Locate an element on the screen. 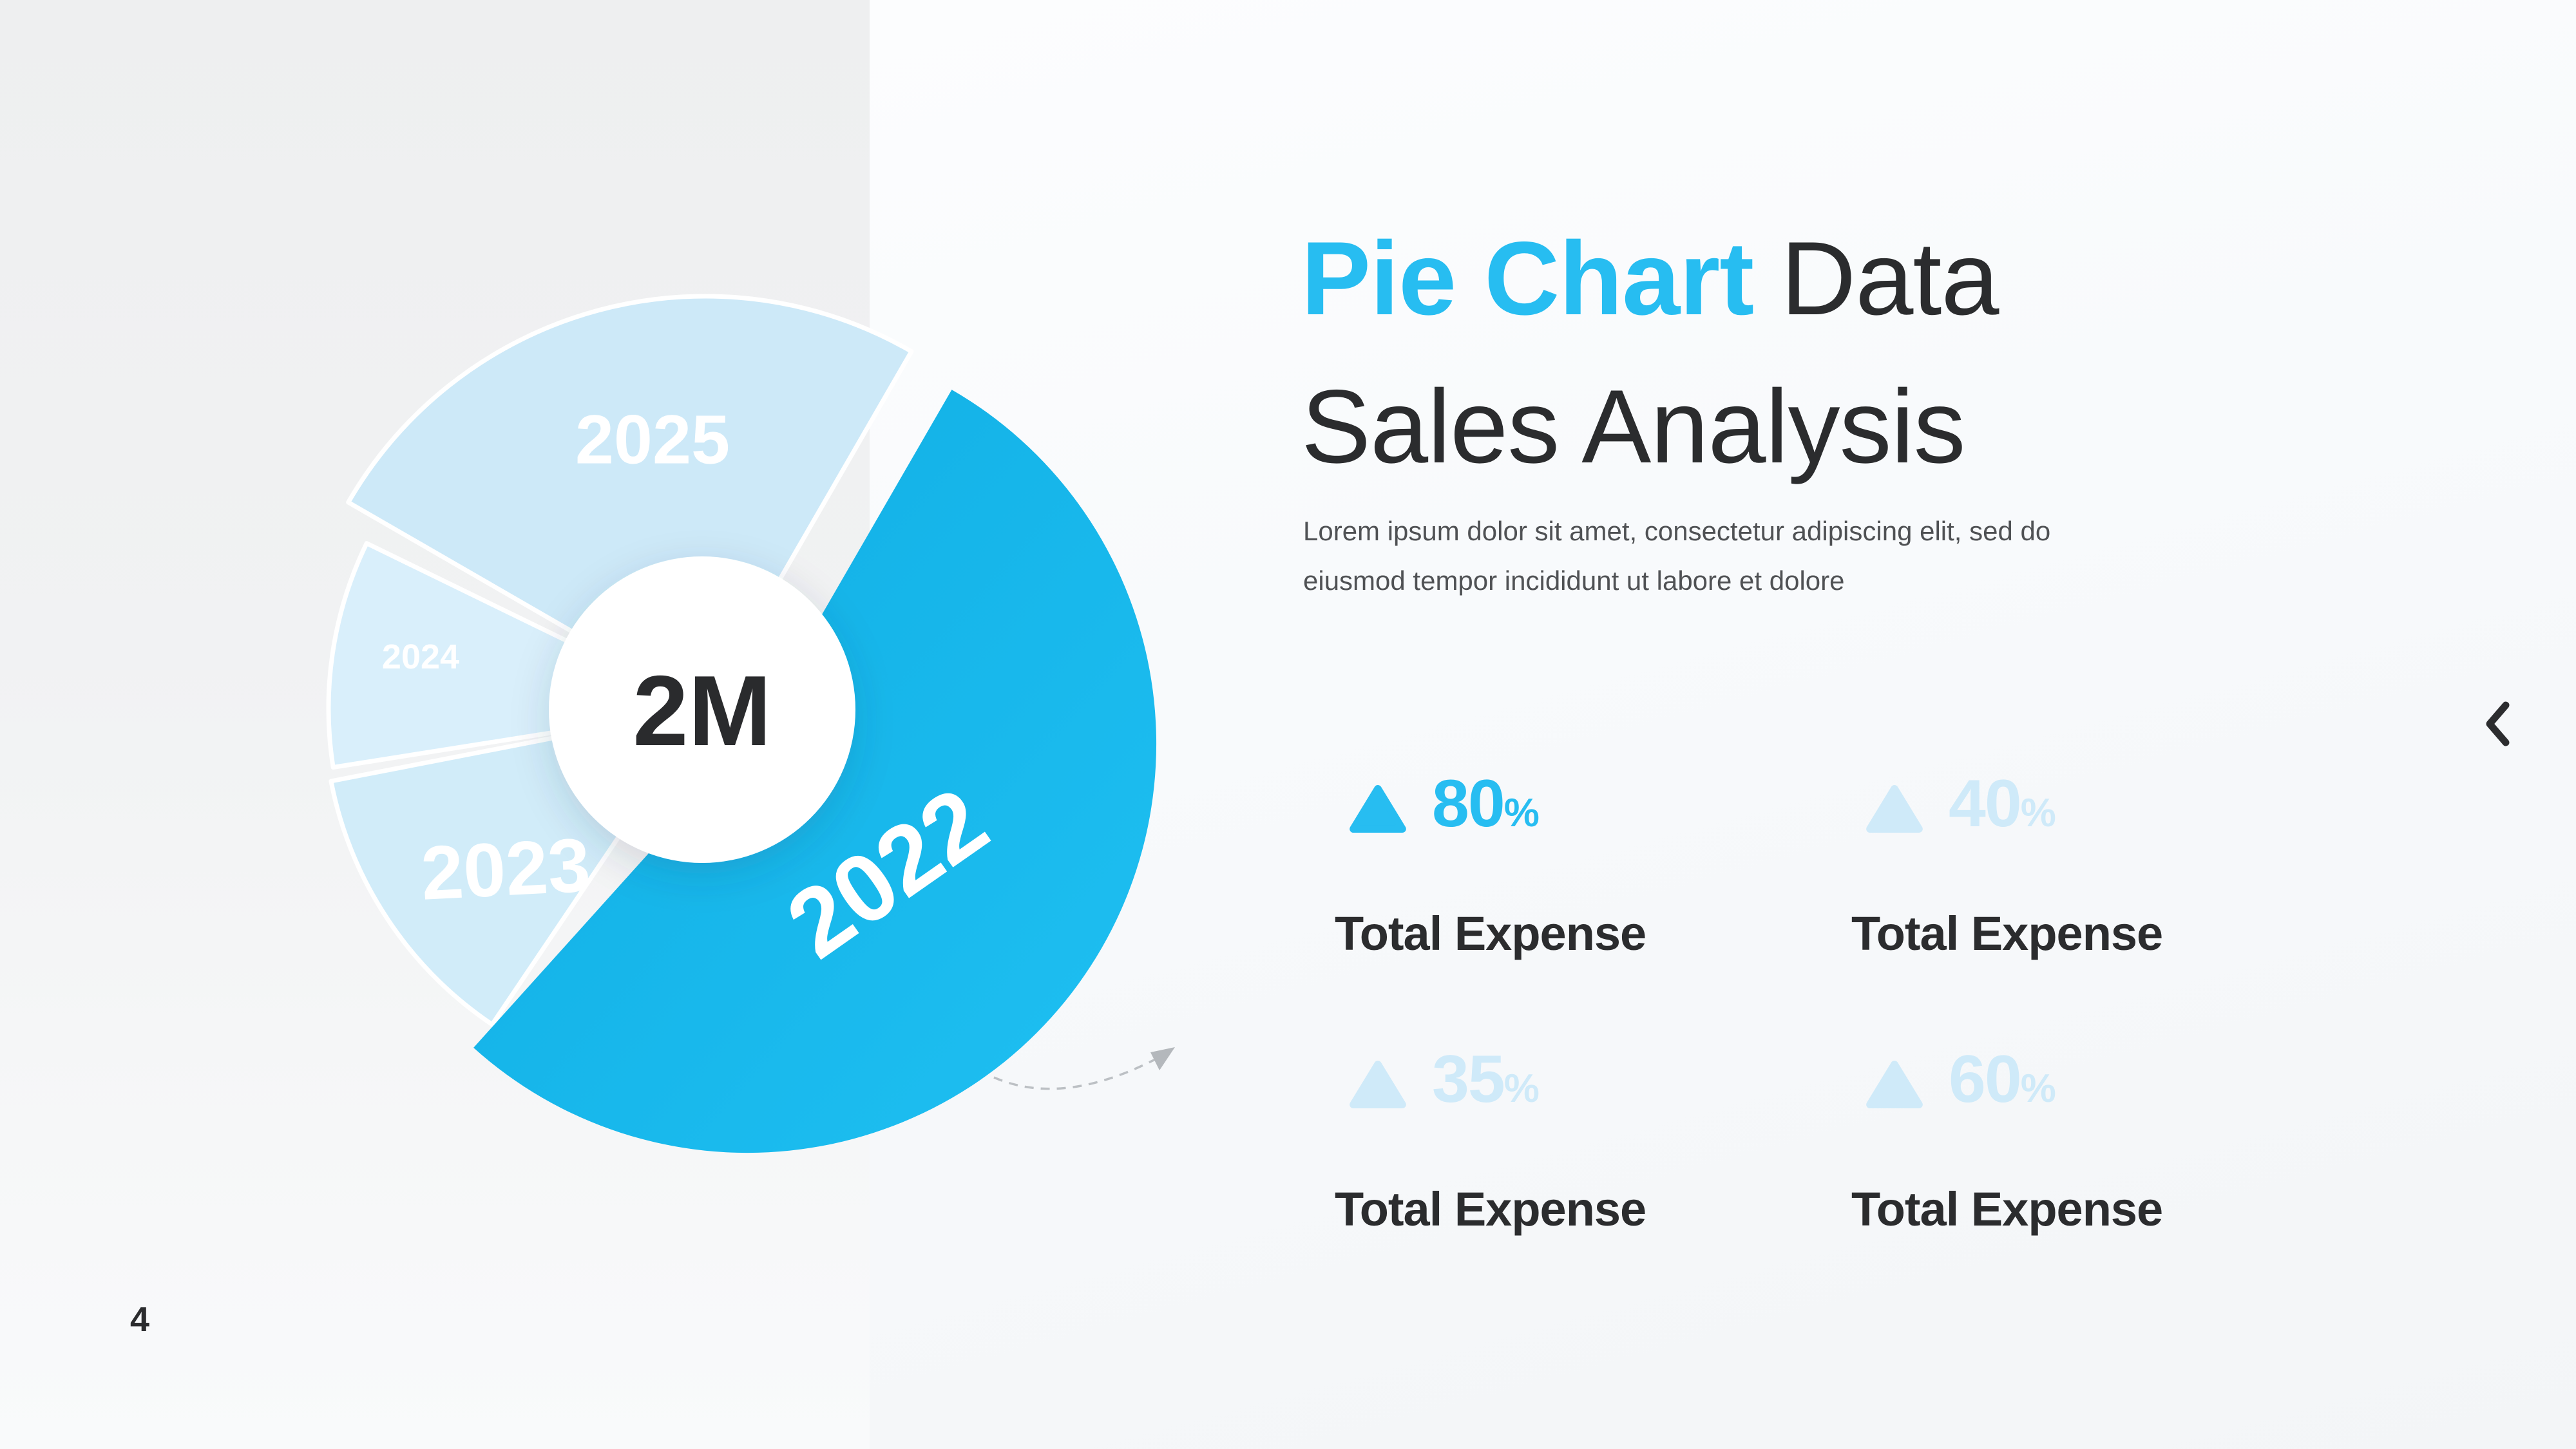  stat-block-2: 40% Total Expense is located at coordinates (2090, 866).